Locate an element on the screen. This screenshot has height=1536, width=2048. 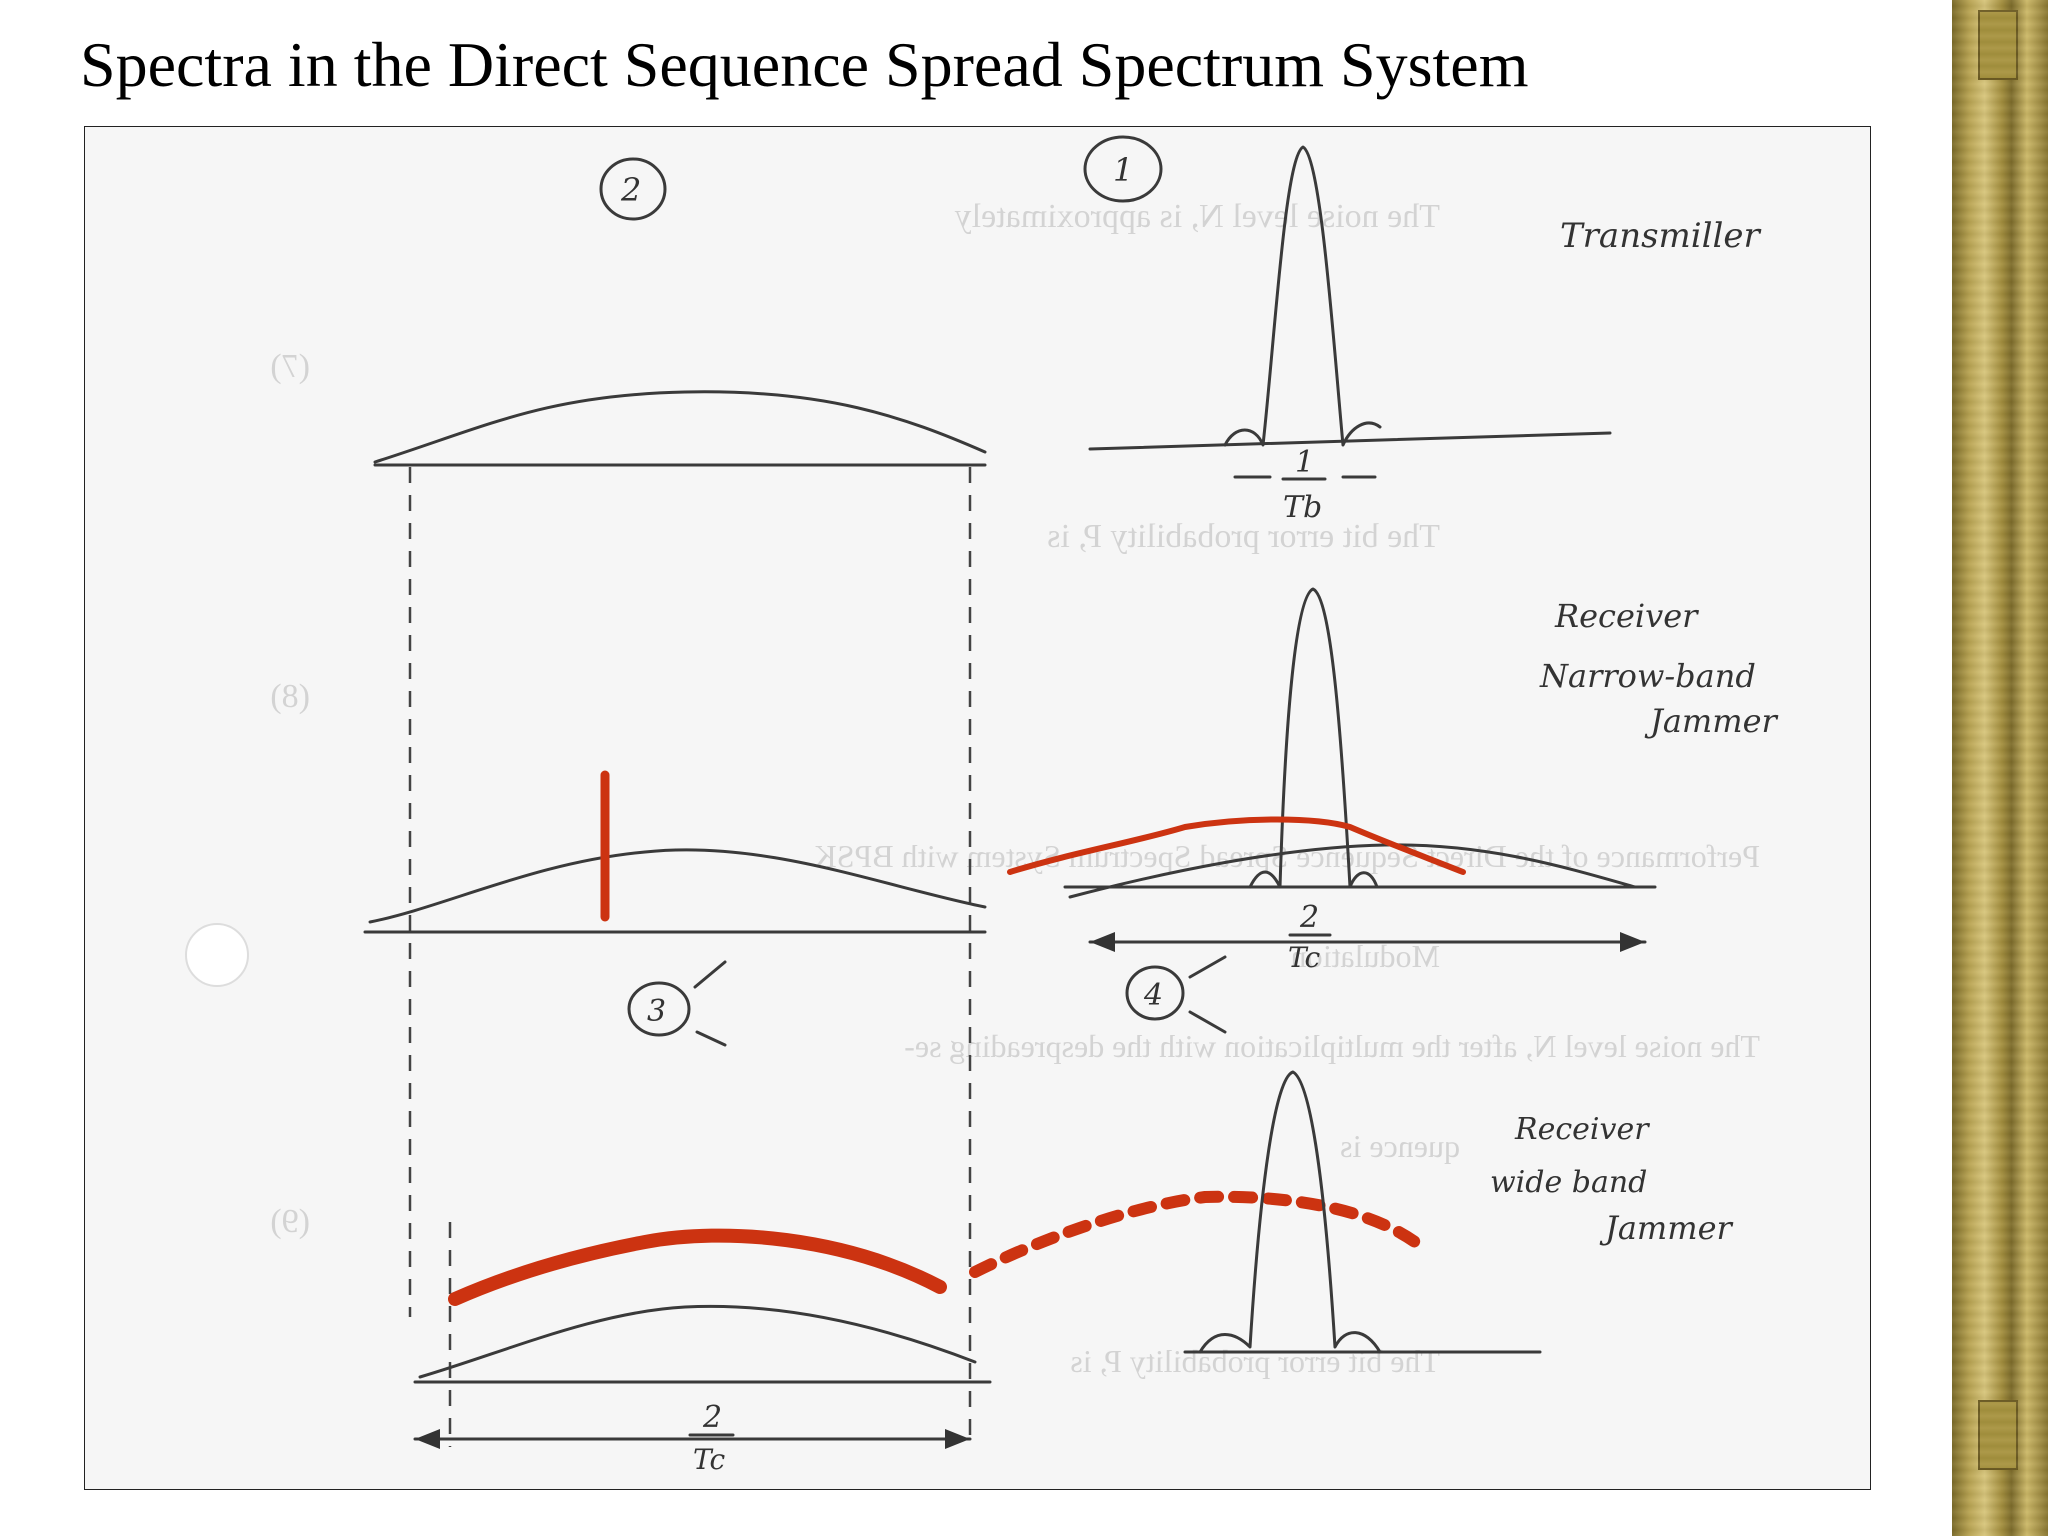
label-circle-1-text: 1 is located at coordinates (1123, 170).